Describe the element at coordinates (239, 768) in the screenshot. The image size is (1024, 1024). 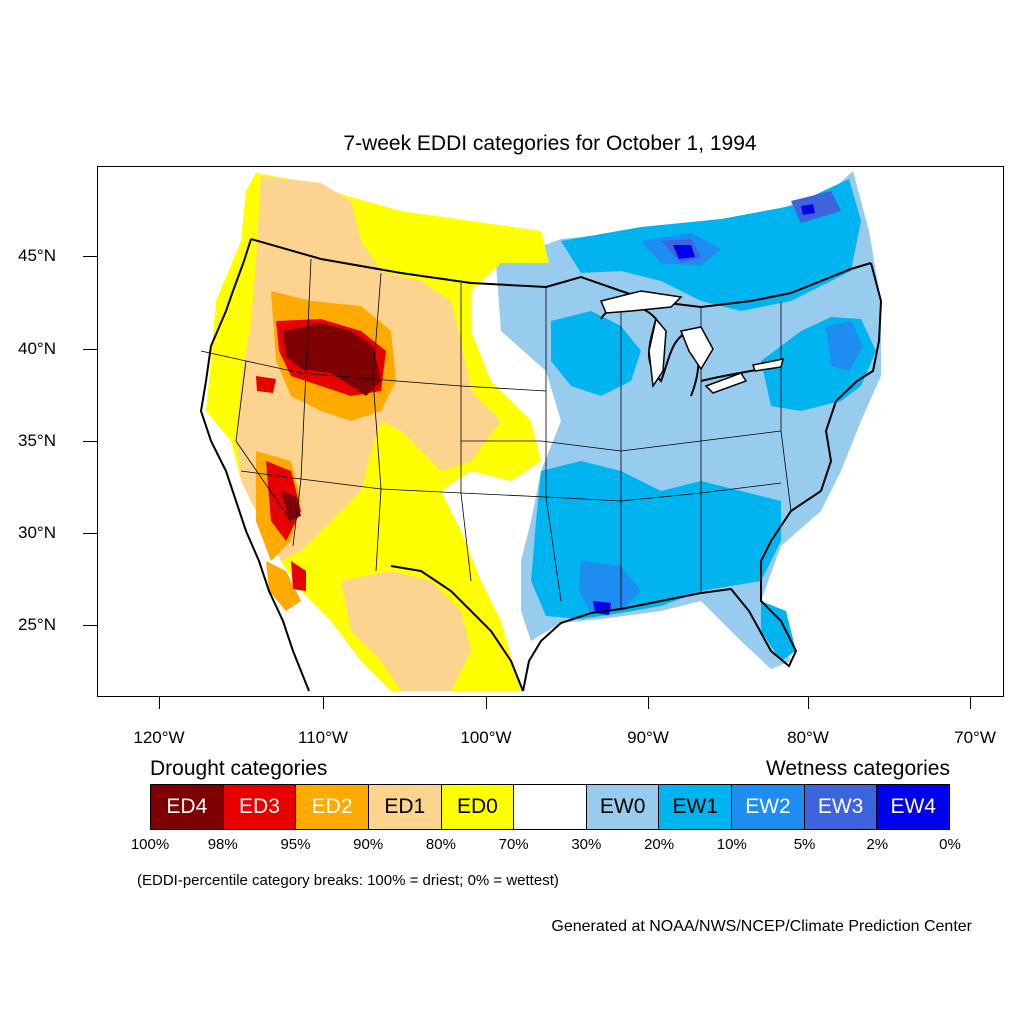
I see `drought-heading: Drought categories` at that location.